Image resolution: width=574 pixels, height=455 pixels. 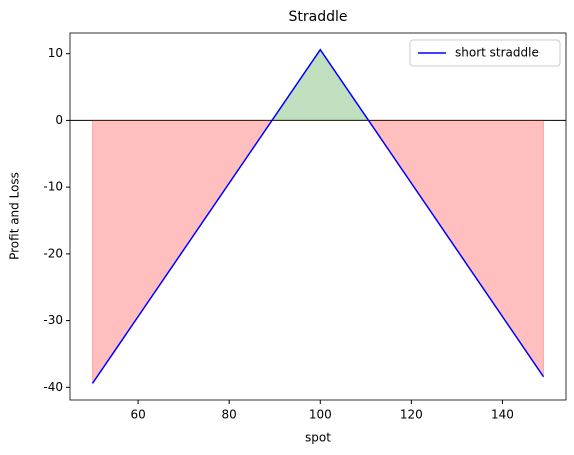 I want to click on legend-label: short straddle, so click(x=497, y=53).